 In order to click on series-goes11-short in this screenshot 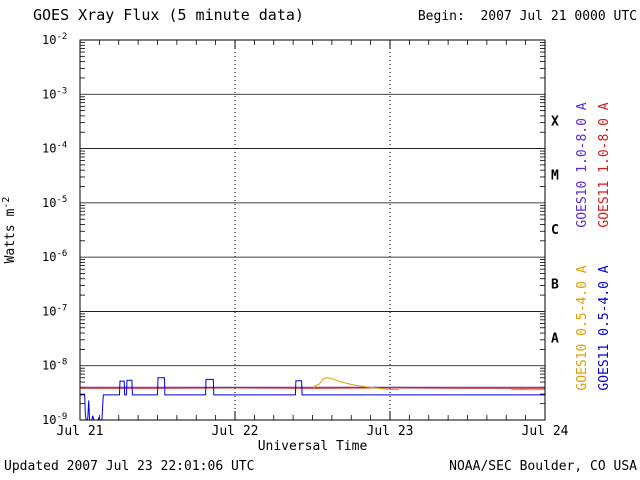, I will do `click(312, 398)`.